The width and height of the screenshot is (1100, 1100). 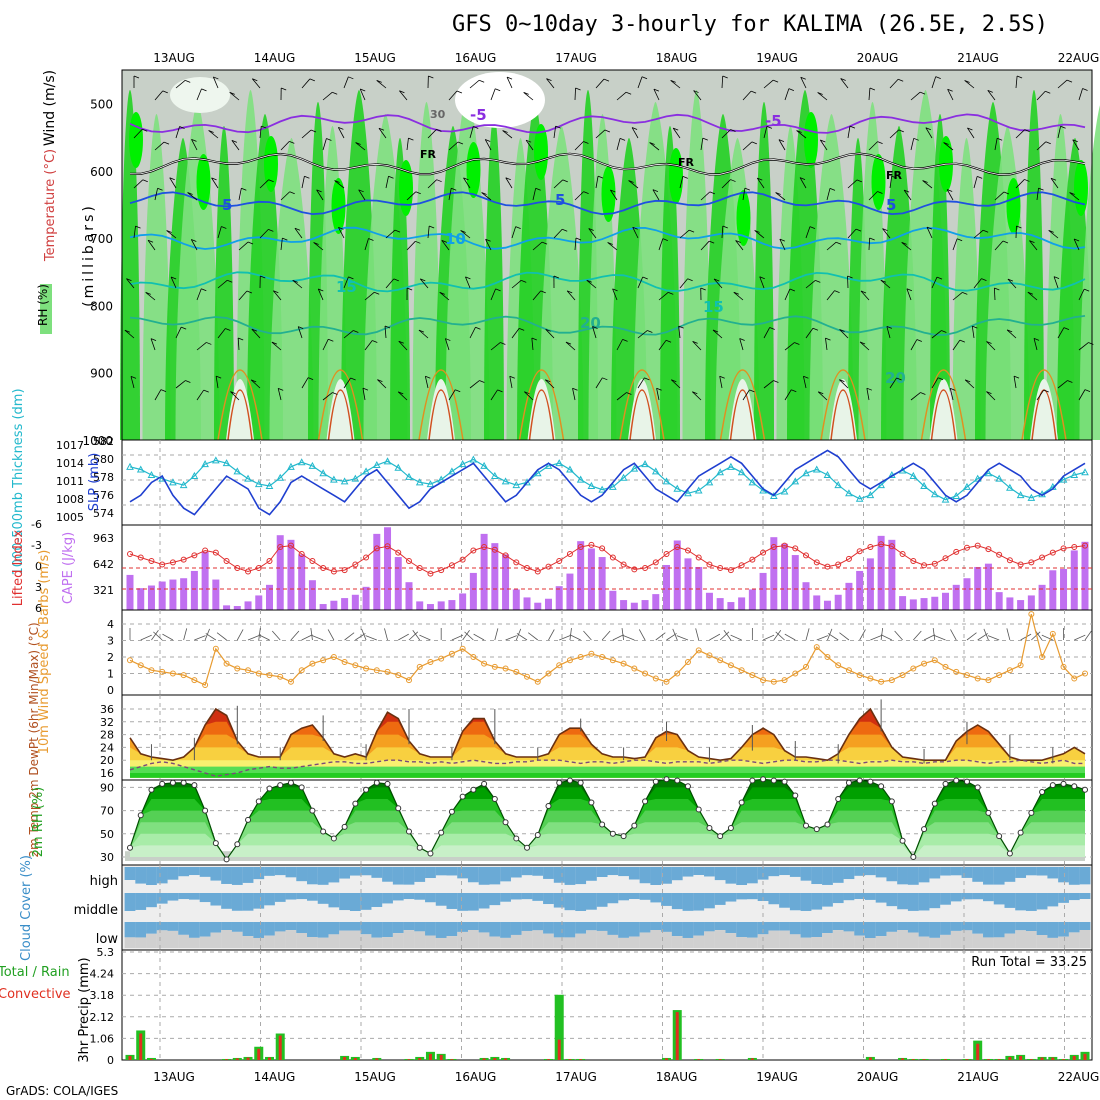 I want to click on slp-tick: 1005, so click(x=70, y=517).